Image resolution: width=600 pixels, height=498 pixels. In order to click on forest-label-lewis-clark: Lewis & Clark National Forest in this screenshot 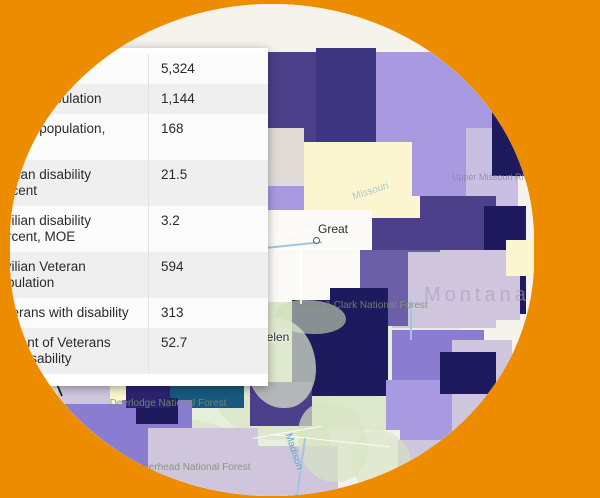, I will do `click(362, 305)`.